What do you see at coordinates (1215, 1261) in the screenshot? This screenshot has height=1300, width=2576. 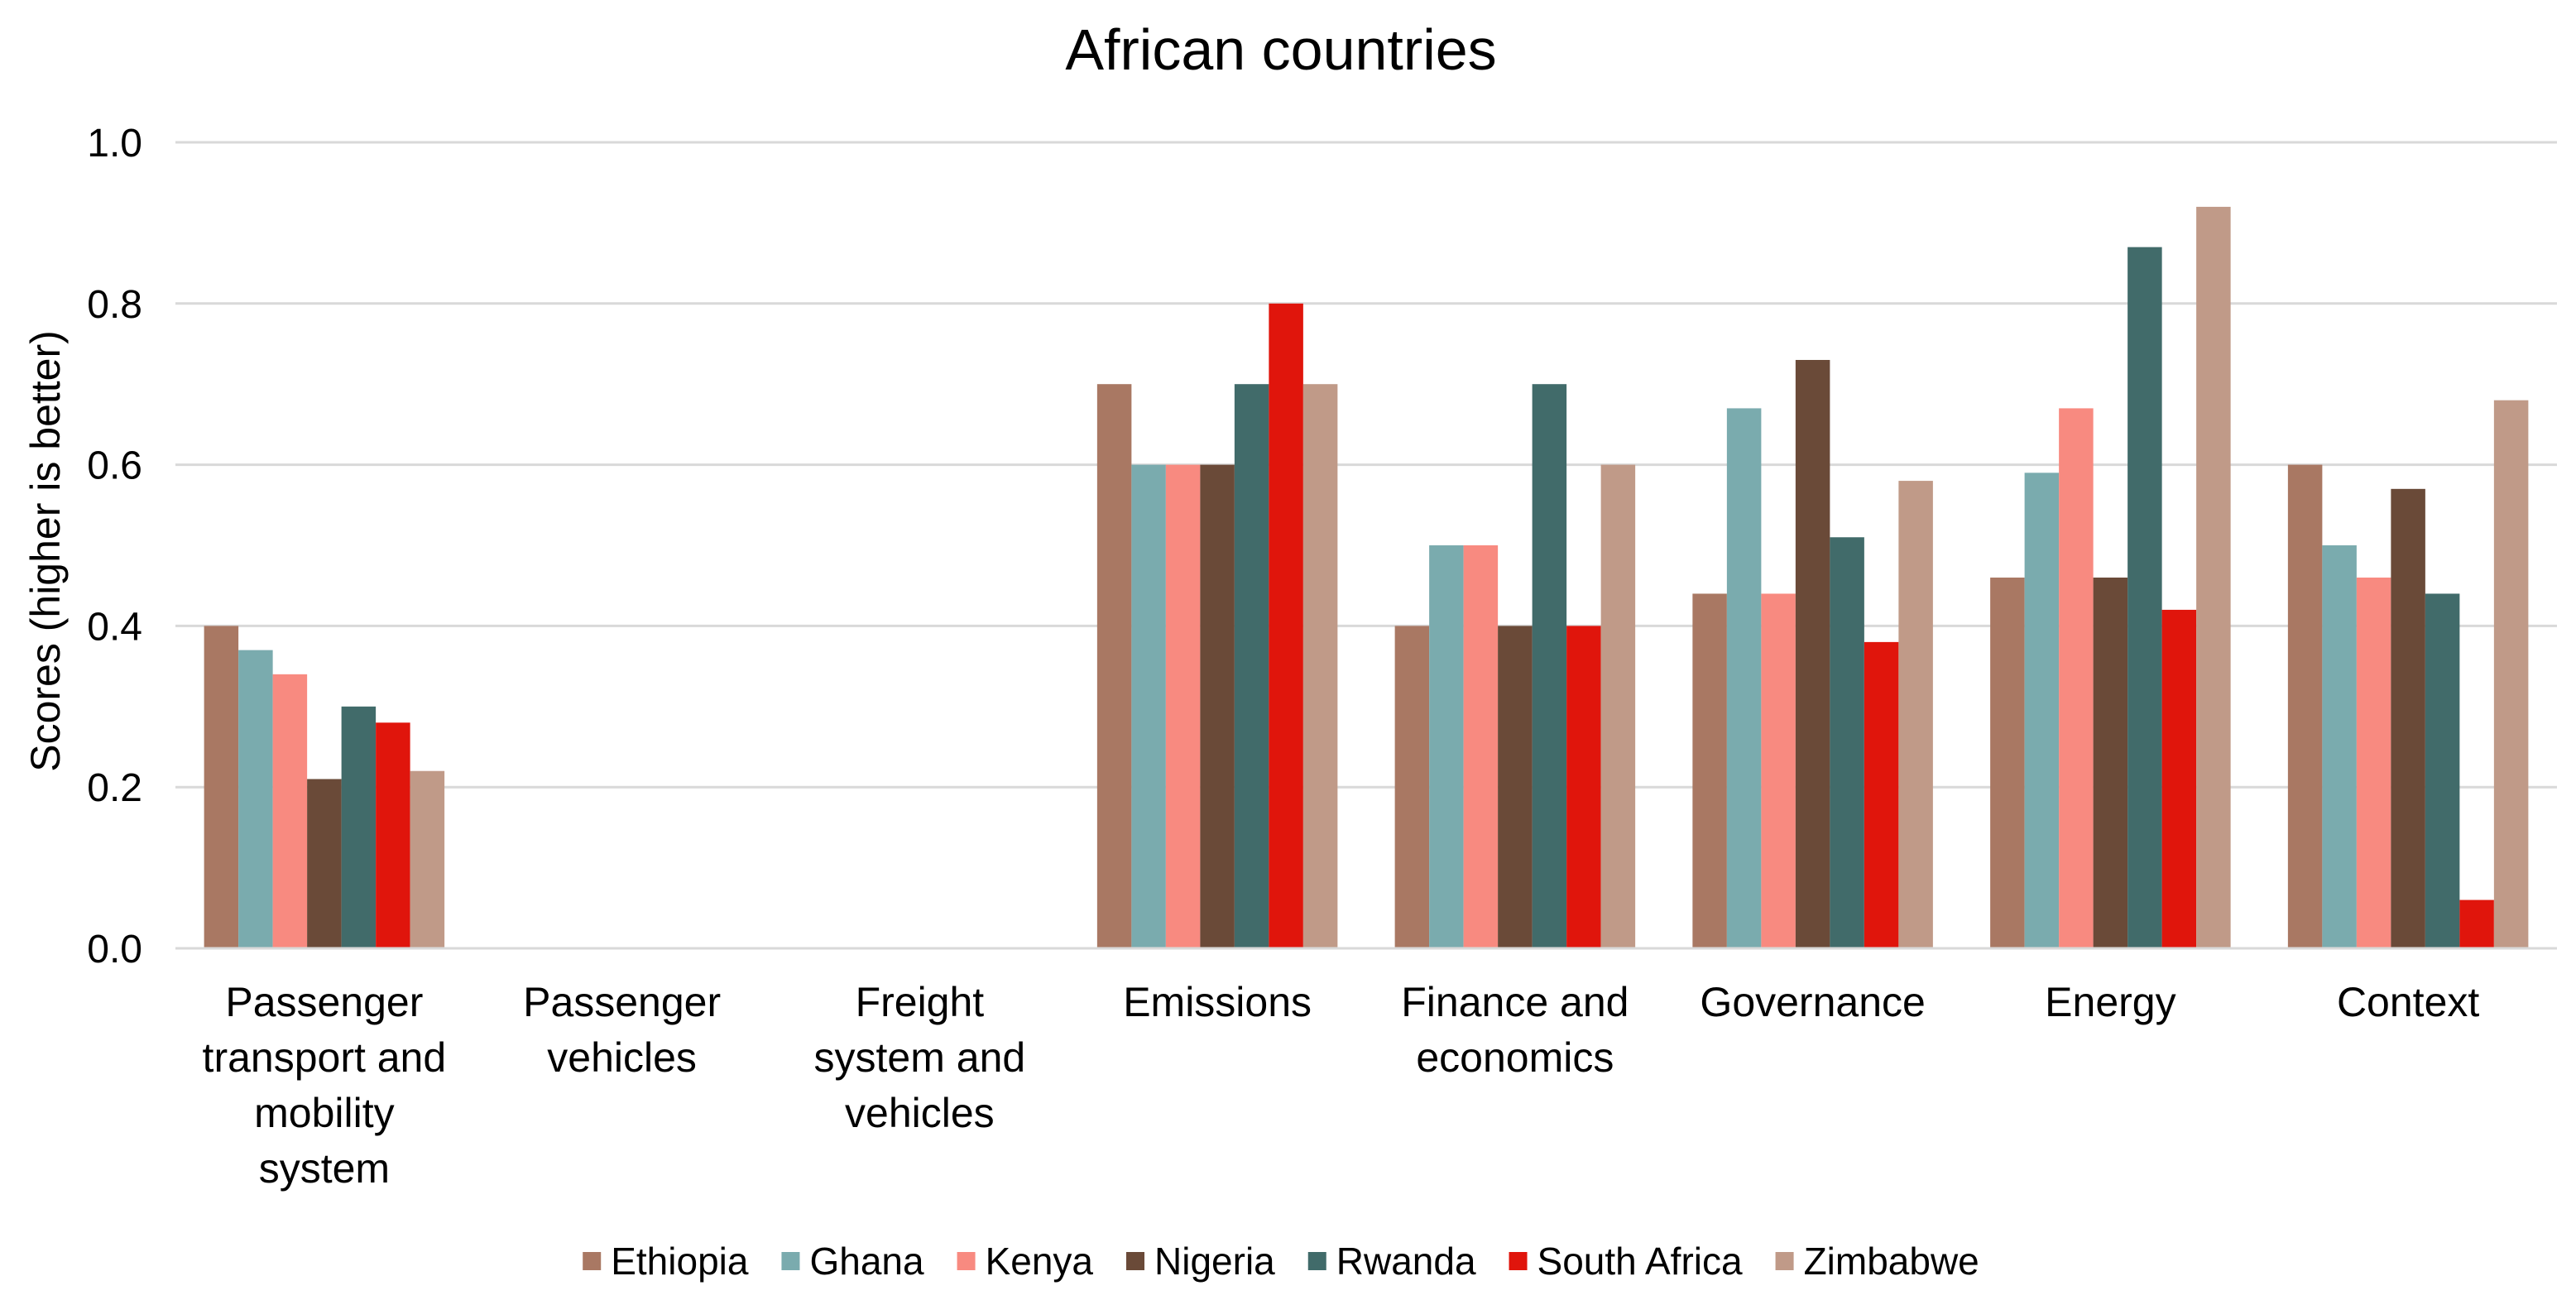 I see `legend-label: Nigeria` at bounding box center [1215, 1261].